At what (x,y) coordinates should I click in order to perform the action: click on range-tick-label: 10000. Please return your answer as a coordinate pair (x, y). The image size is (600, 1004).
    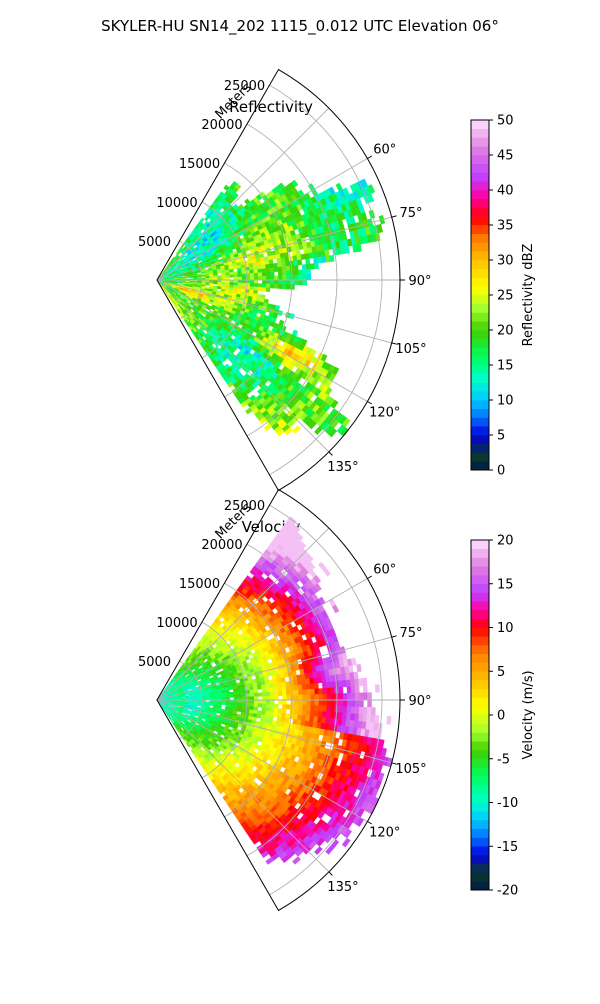
    Looking at the image, I should click on (176, 203).